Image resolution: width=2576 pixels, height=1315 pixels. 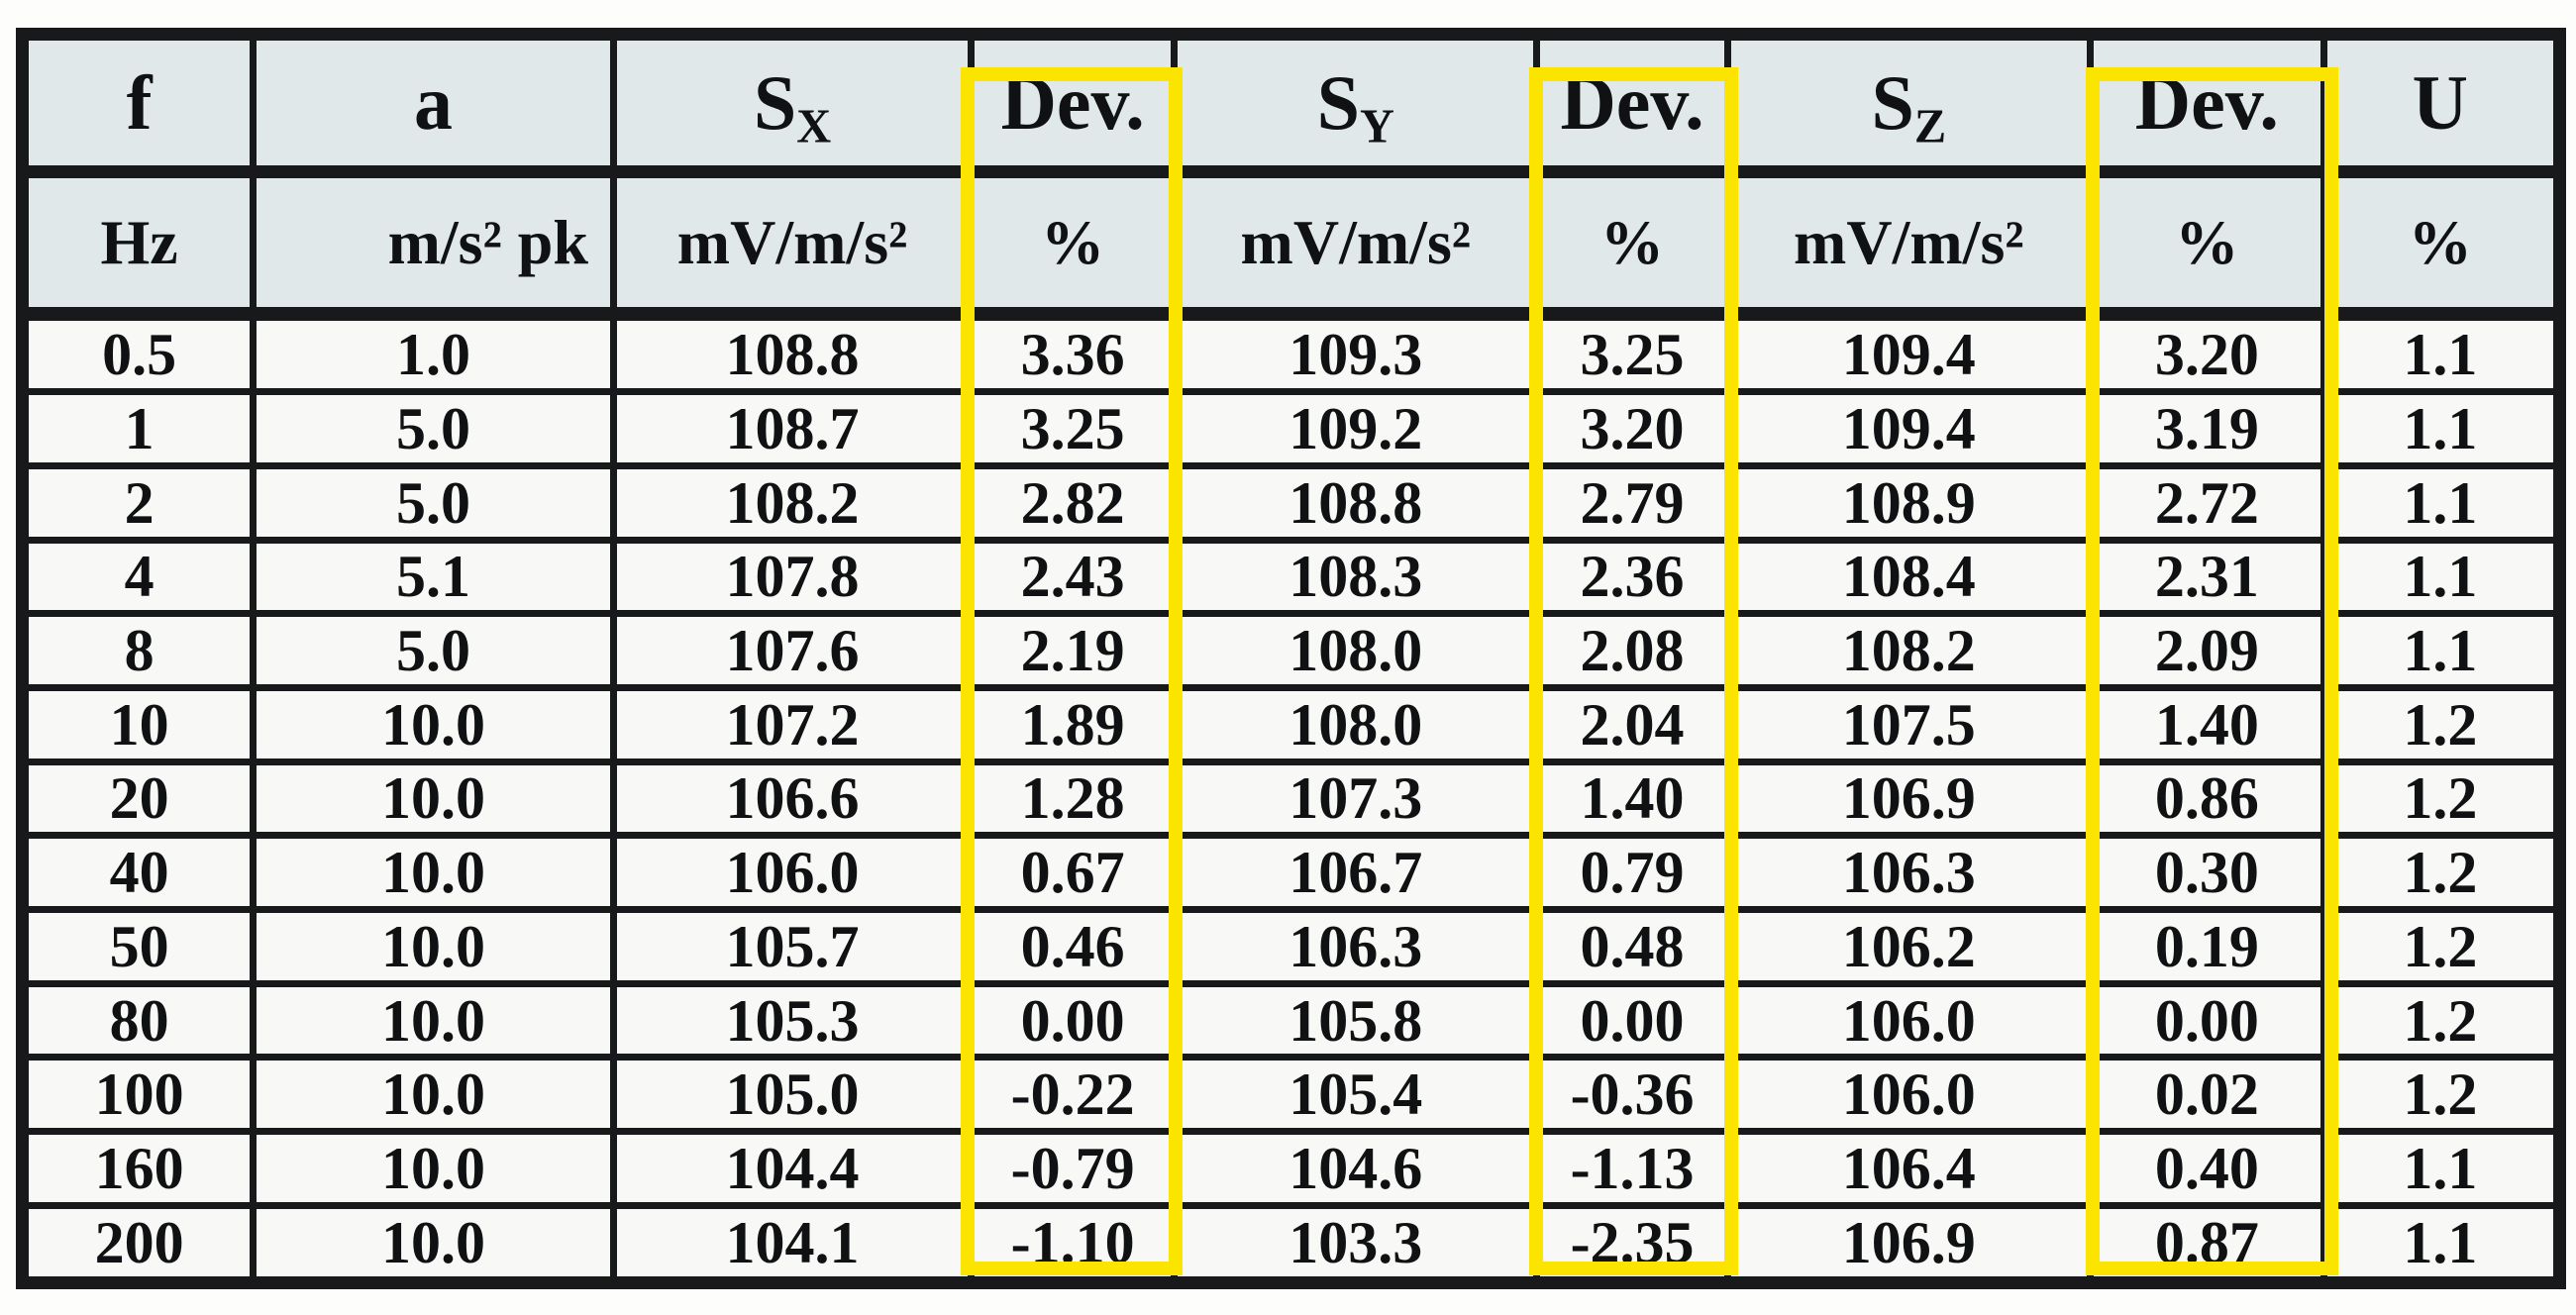 What do you see at coordinates (1908, 651) in the screenshot?
I see `cell-sz: 108.2` at bounding box center [1908, 651].